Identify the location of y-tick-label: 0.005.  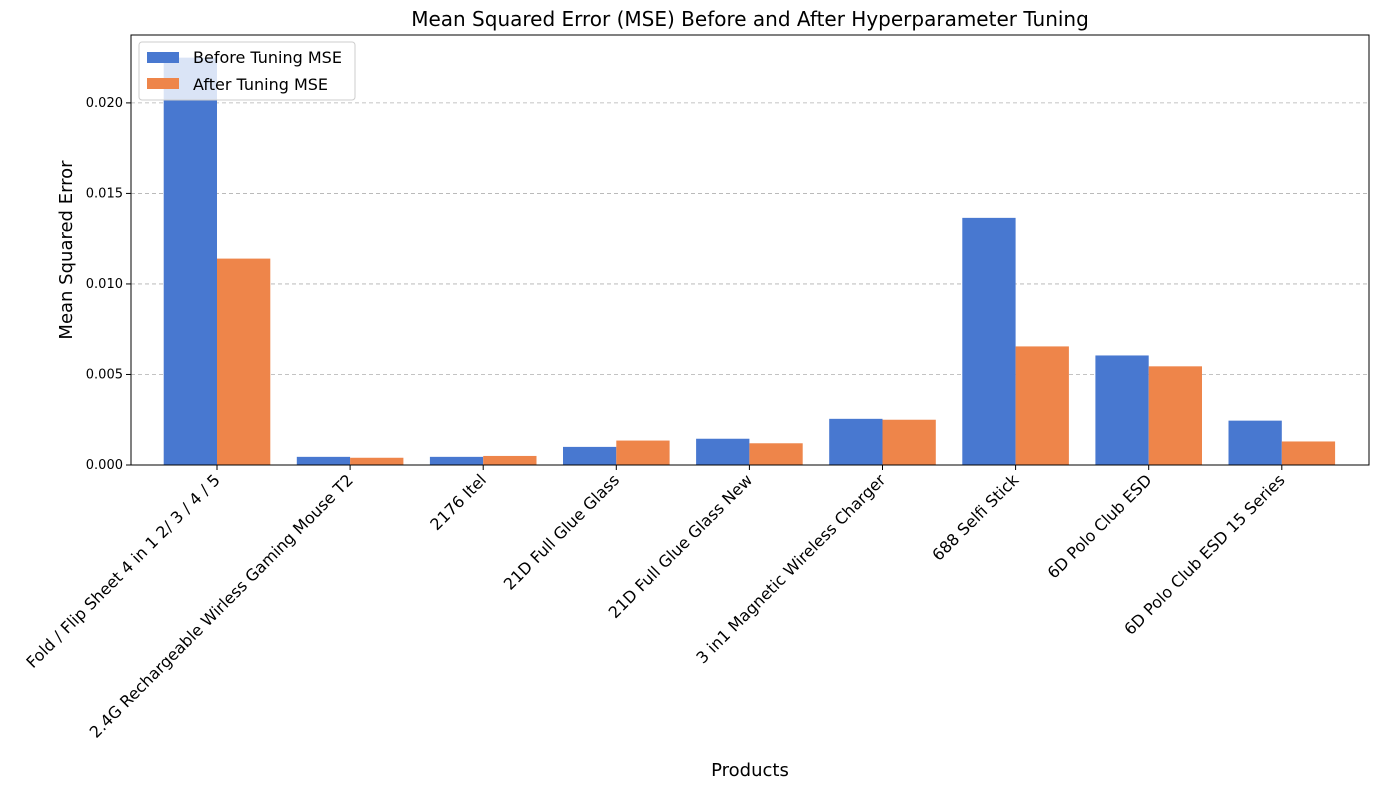
(104, 374).